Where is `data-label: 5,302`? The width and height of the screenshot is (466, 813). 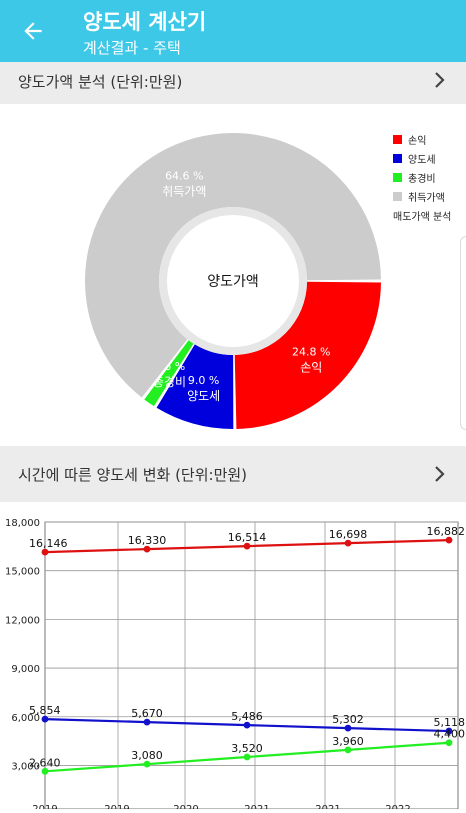 data-label: 5,302 is located at coordinates (348, 719).